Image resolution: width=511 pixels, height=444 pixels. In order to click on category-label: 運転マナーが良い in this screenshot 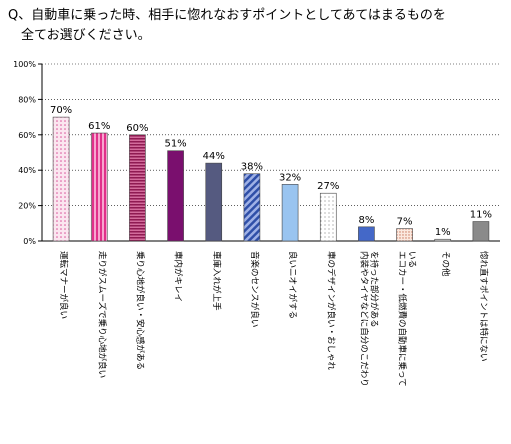, I will do `click(63, 285)`.